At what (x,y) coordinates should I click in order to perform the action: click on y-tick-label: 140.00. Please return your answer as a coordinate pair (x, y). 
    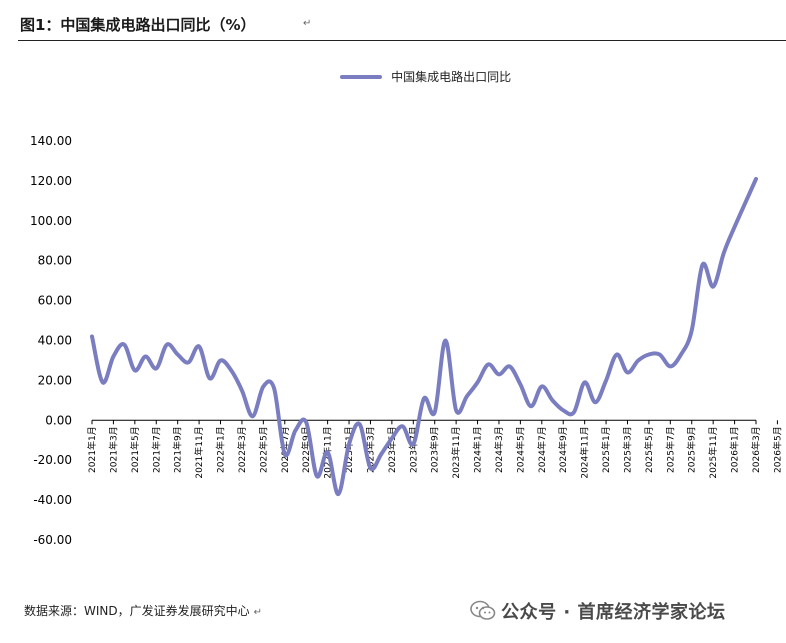
    Looking at the image, I should click on (51, 141).